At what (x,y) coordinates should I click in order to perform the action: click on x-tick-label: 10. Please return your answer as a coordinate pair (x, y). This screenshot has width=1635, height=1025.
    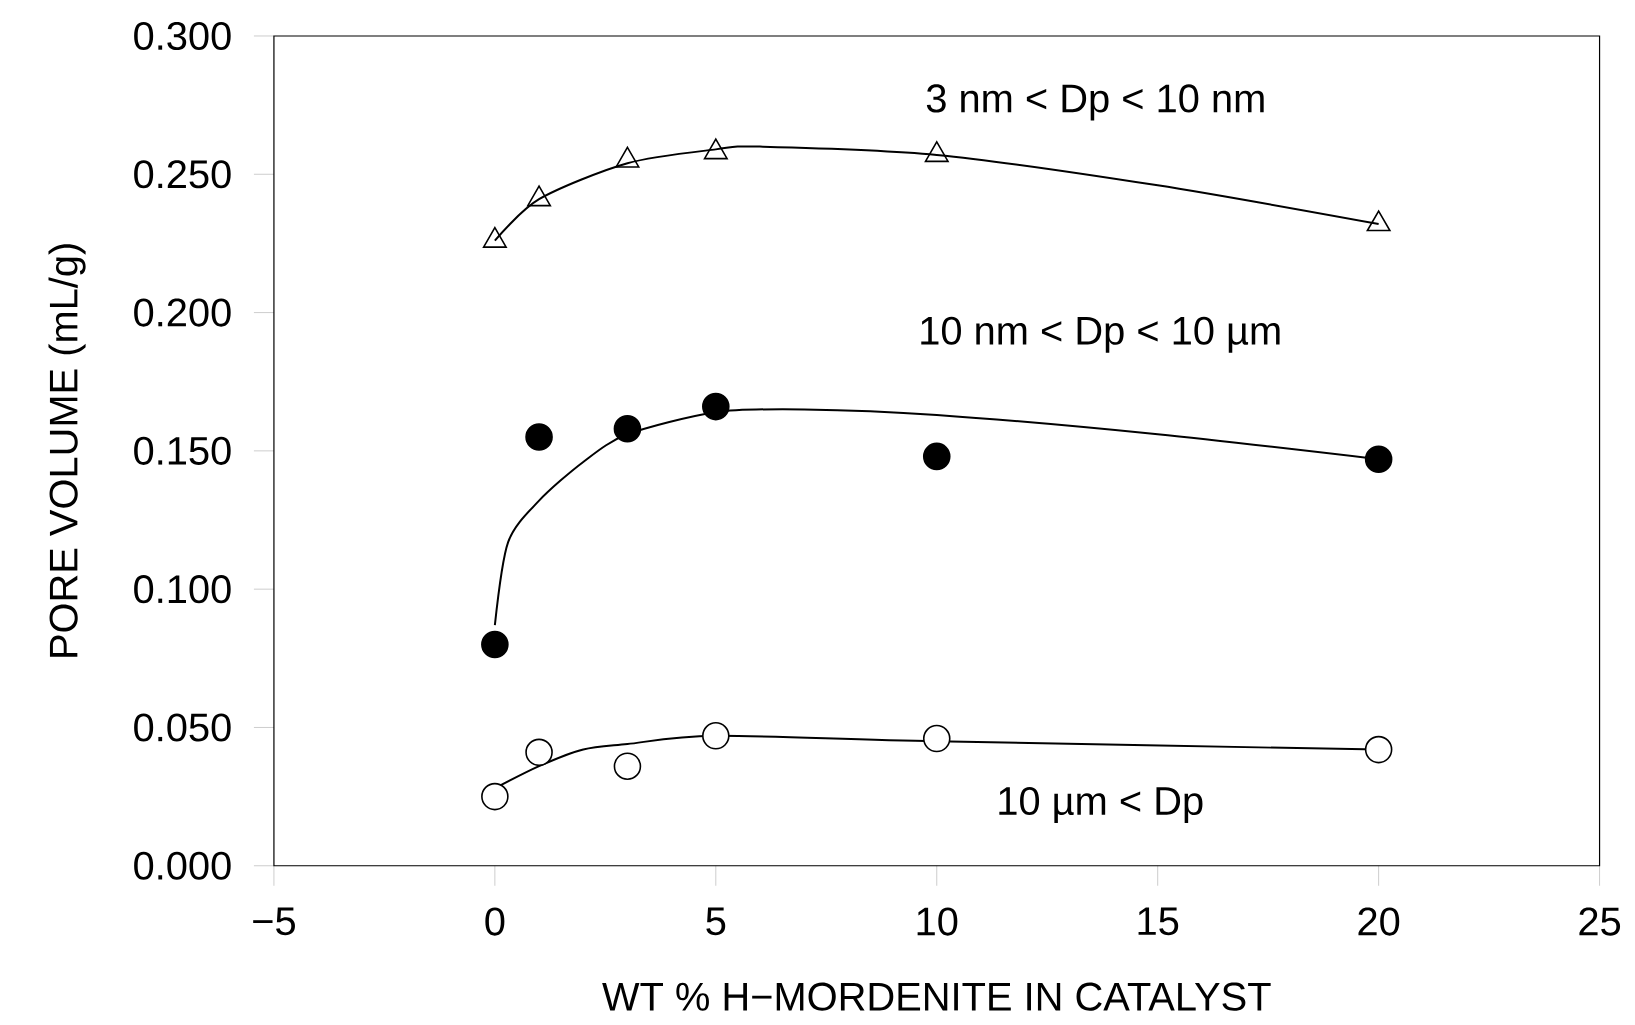
    Looking at the image, I should click on (937, 921).